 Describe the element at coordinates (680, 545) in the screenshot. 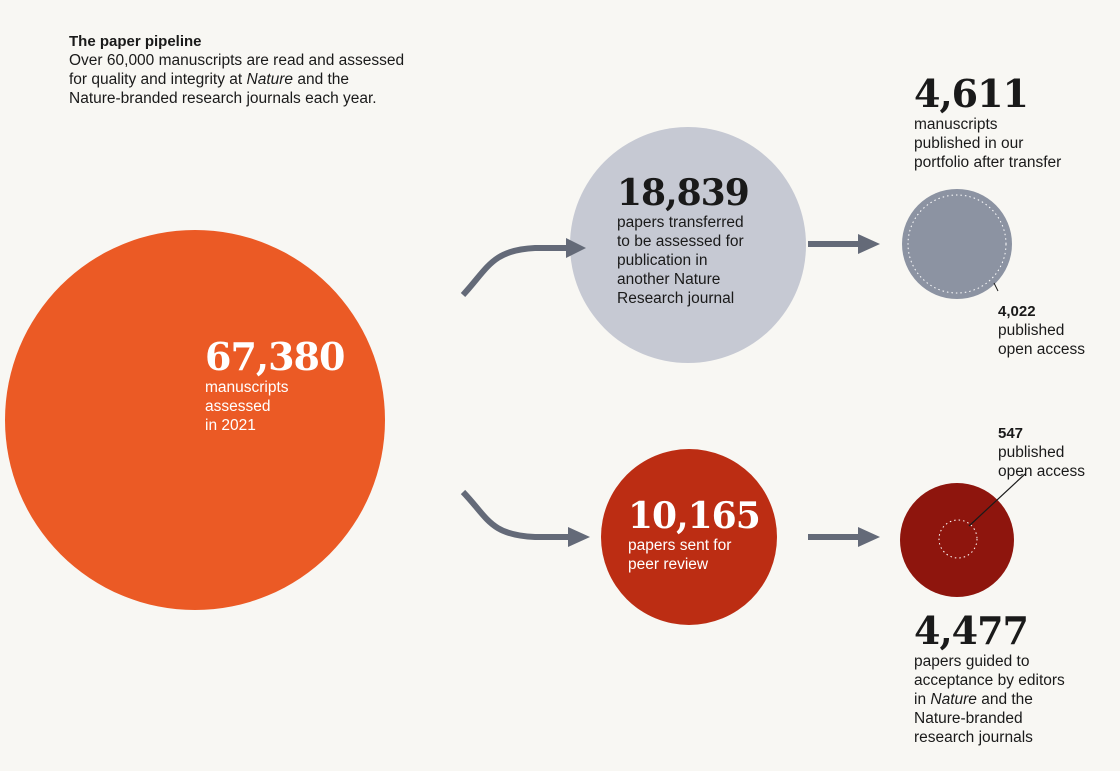

I see `peer-review-label-line: papers sent for` at that location.